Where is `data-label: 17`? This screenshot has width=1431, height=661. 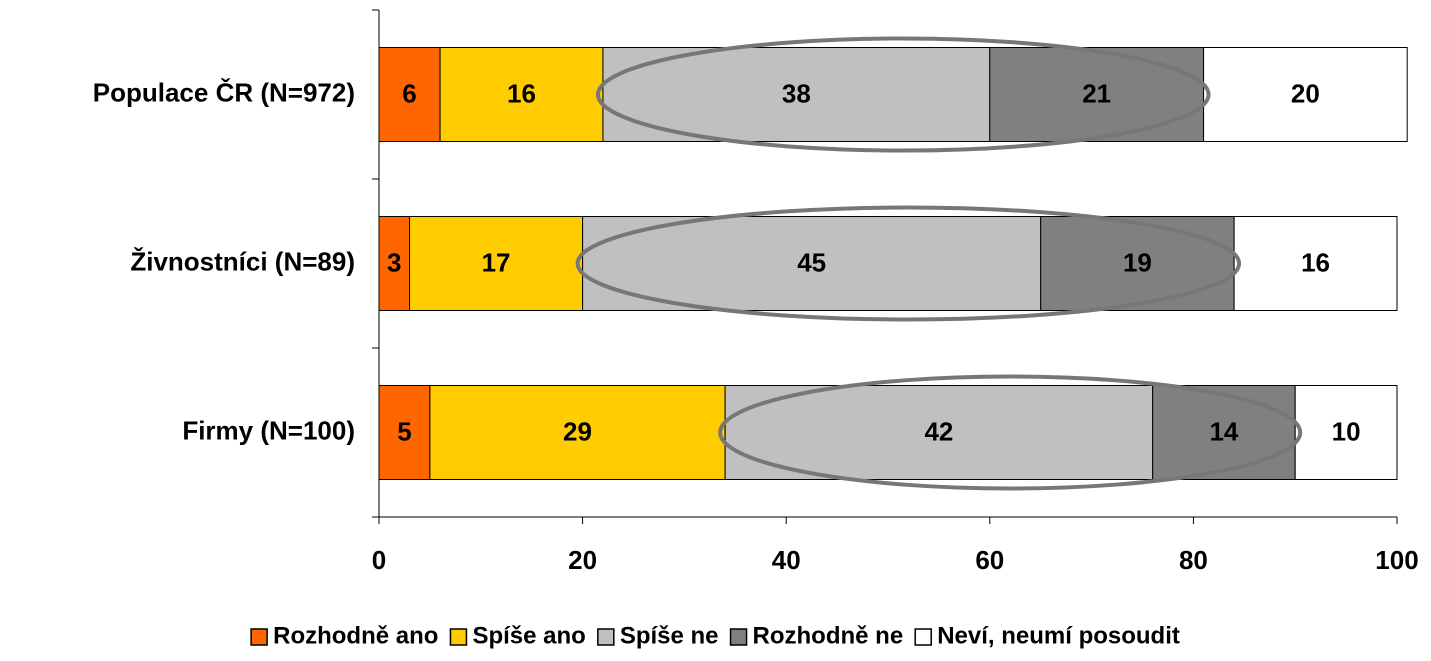
data-label: 17 is located at coordinates (496, 262).